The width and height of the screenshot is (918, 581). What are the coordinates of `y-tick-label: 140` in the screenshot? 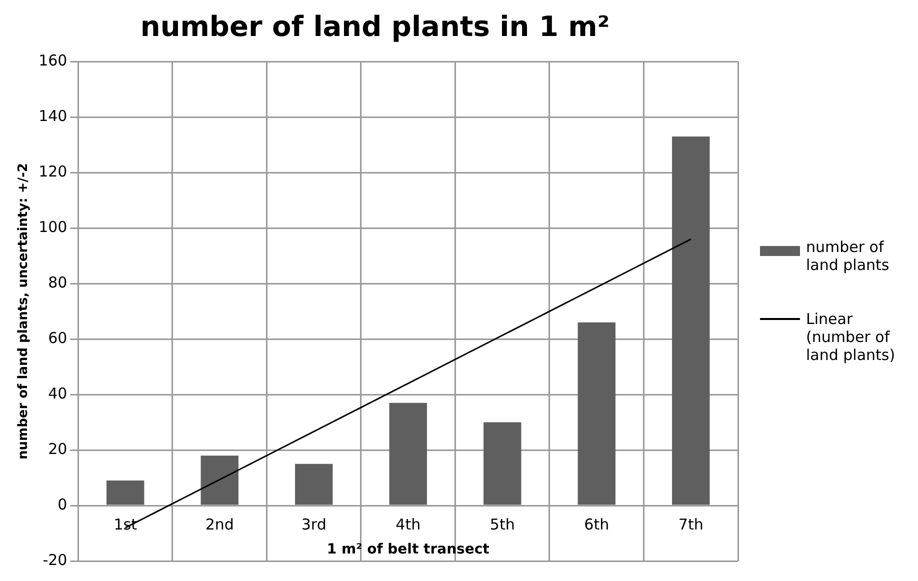 It's located at (53, 115).